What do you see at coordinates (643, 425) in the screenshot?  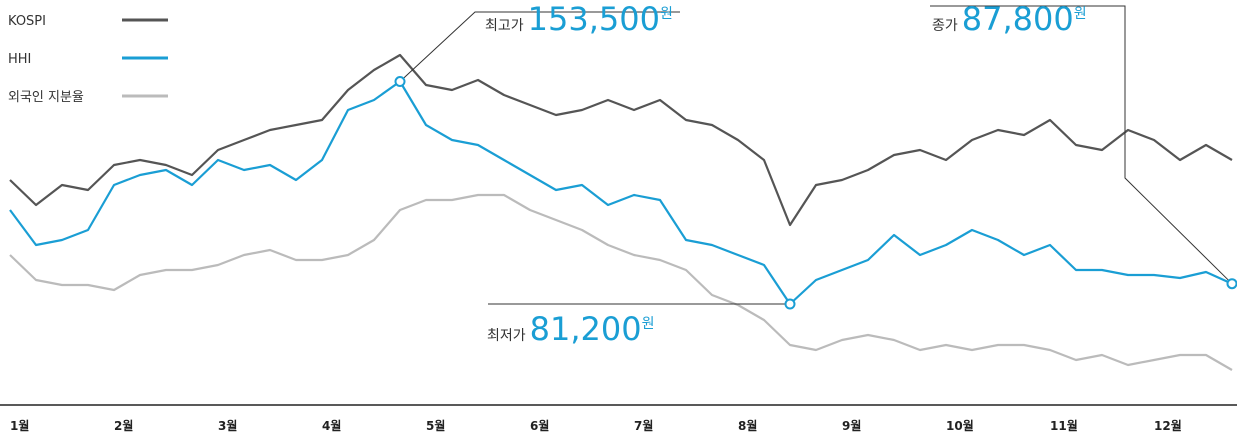 I see `x-tick-label: 7월` at bounding box center [643, 425].